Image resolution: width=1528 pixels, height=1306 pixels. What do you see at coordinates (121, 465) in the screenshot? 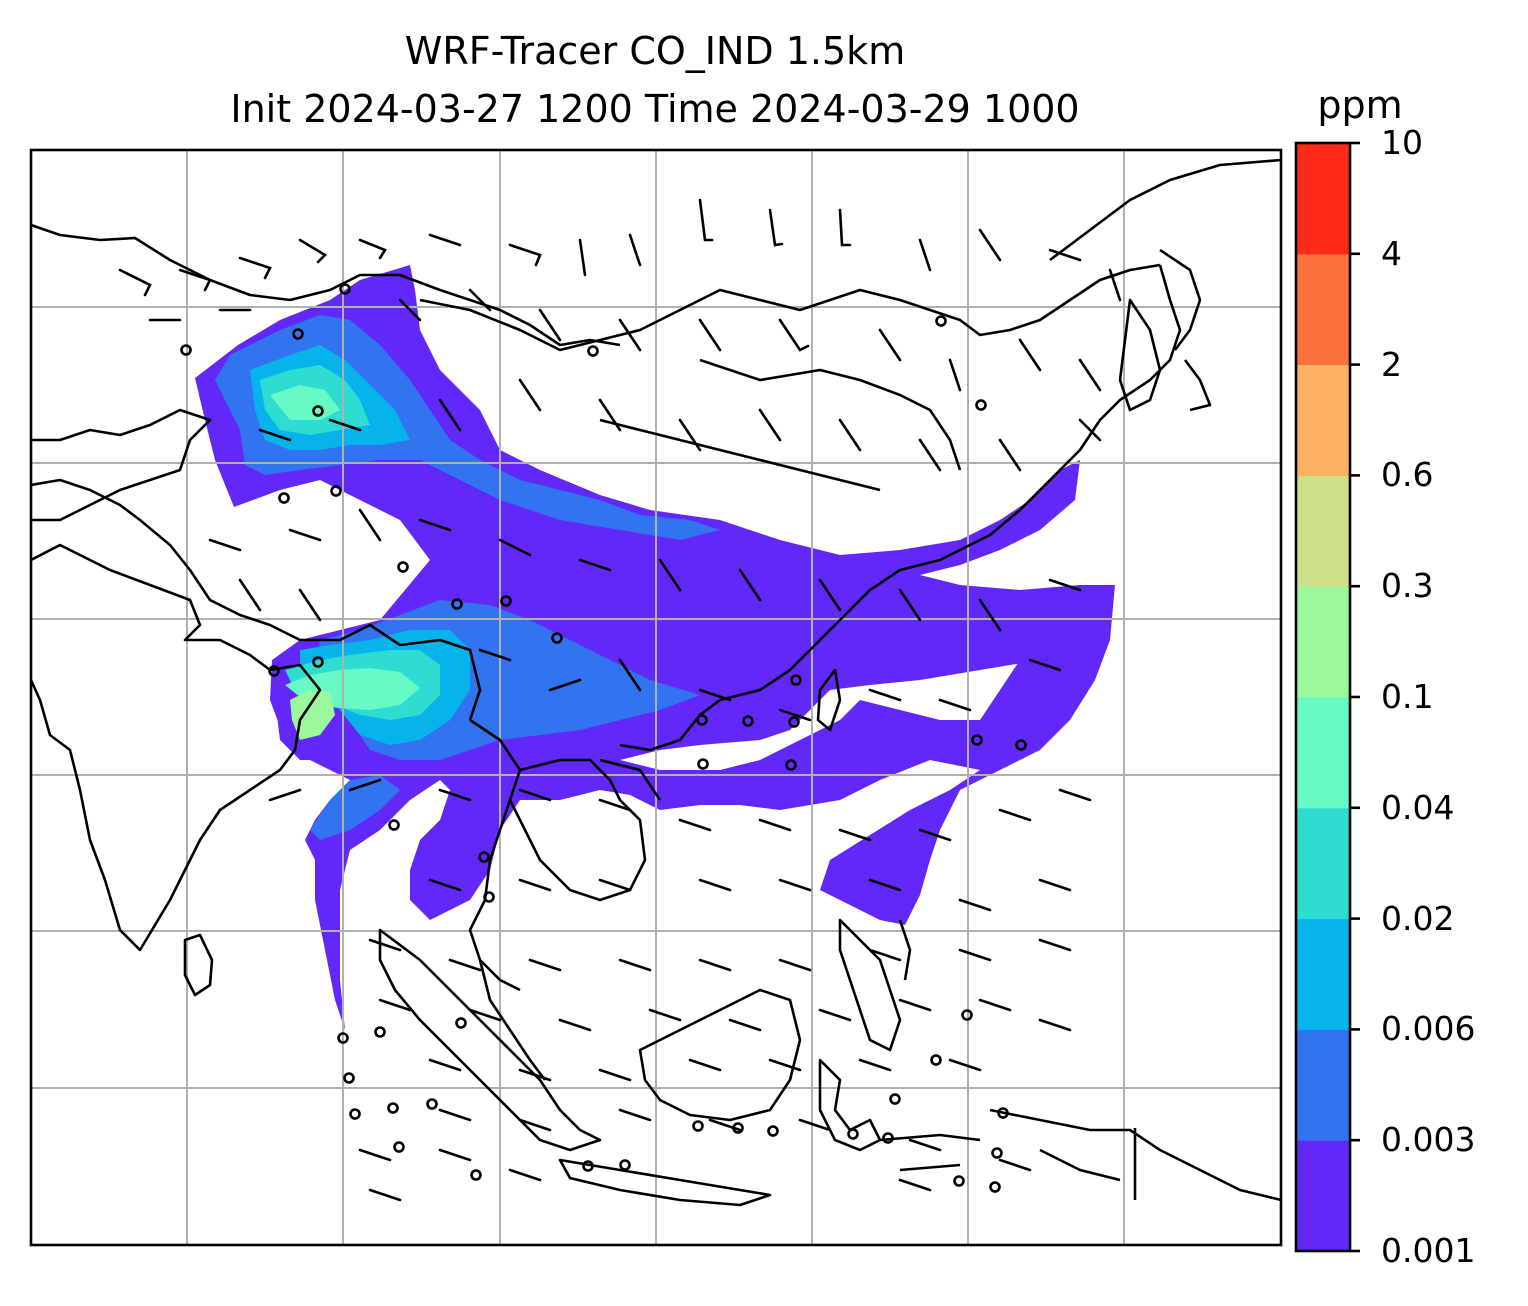
I see `pakistan-afghan-border` at bounding box center [121, 465].